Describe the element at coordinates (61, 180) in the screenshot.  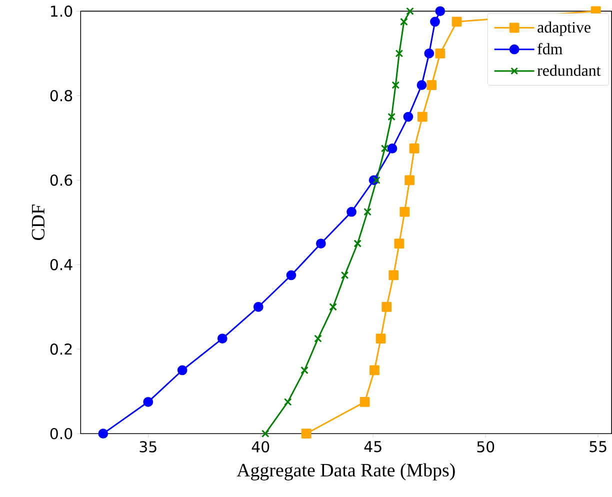
I see `y-tick-label: 0.6` at that location.